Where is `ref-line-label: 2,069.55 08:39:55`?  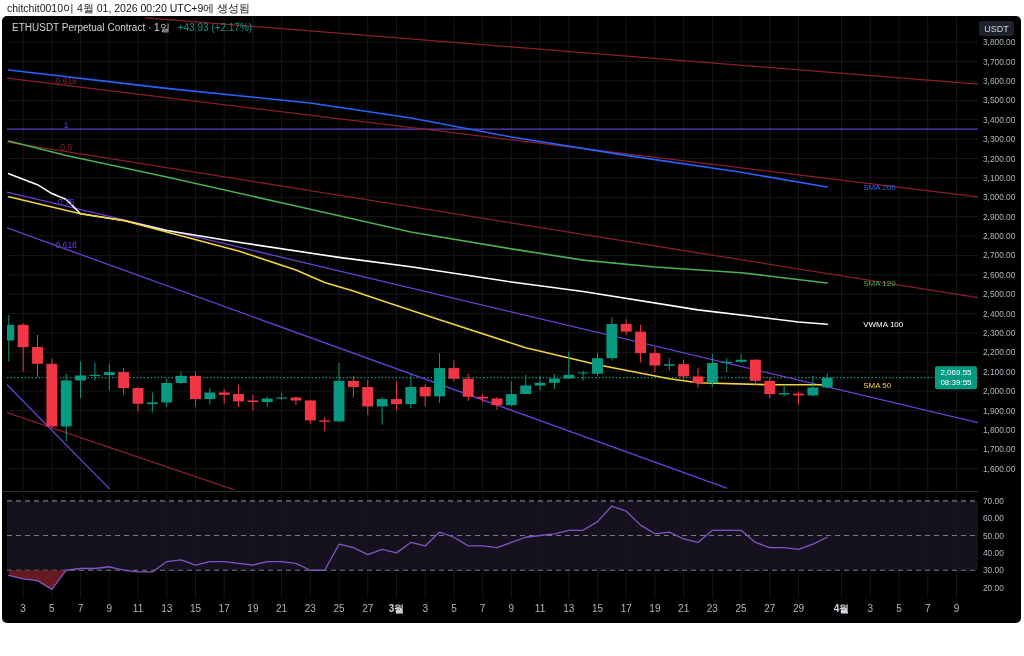
ref-line-label: 2,069.55 08:39:55 is located at coordinates (956, 378).